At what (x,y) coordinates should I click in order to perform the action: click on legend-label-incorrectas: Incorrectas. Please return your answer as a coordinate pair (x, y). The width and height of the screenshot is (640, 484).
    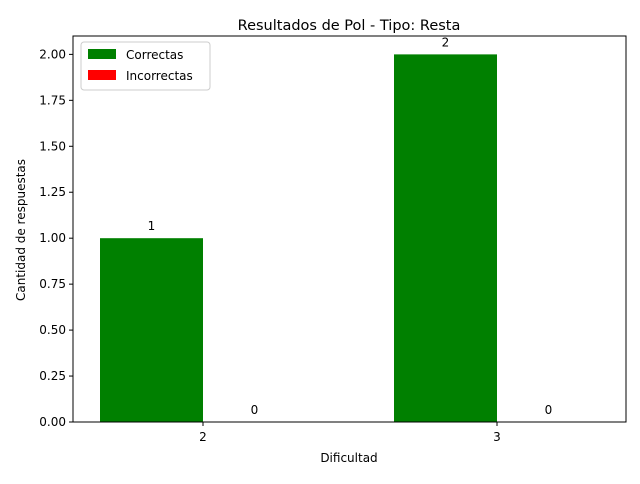
    Looking at the image, I should click on (159, 76).